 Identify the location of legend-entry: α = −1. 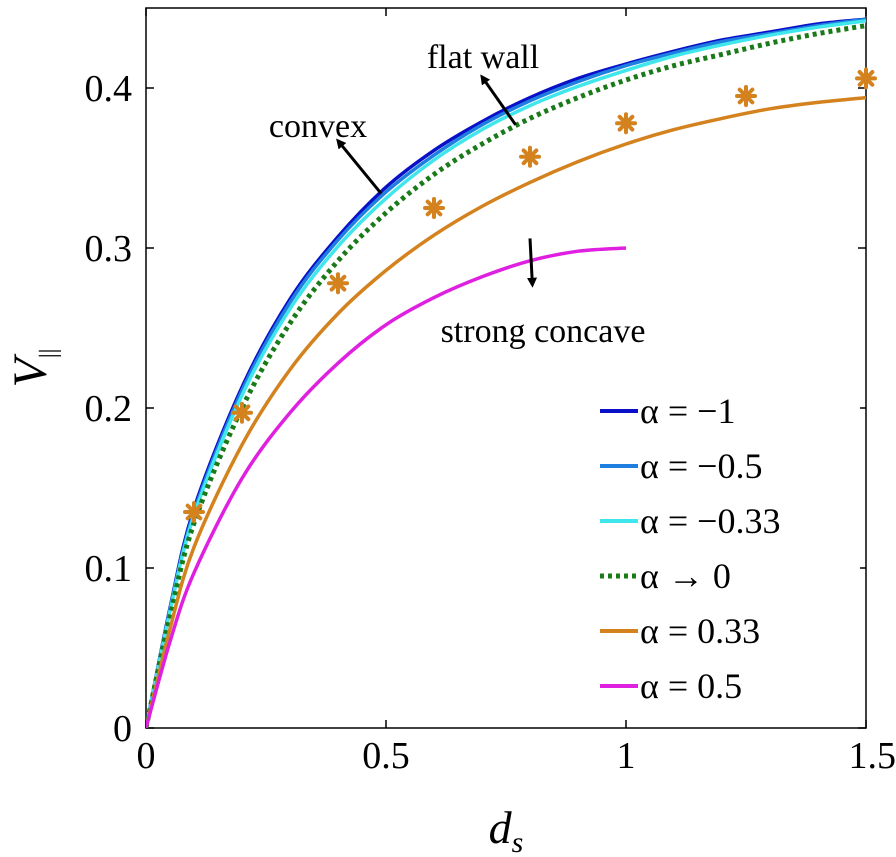
(667, 411).